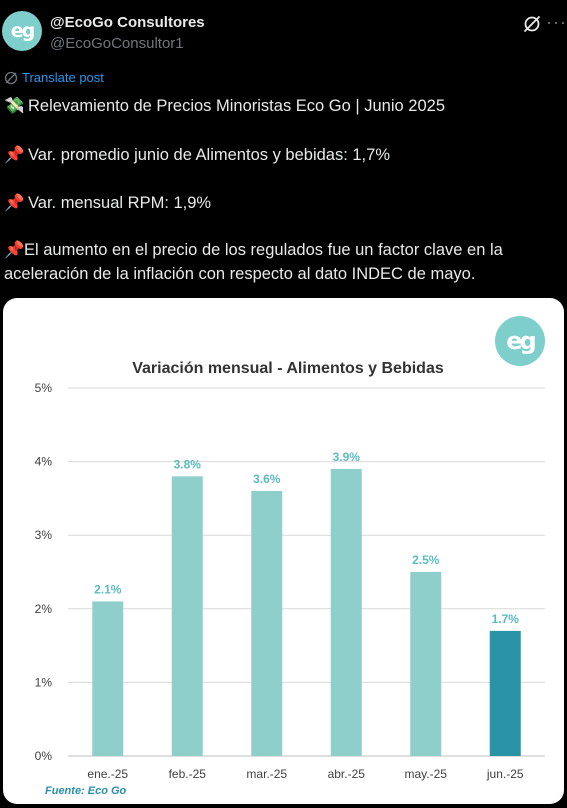 Image resolution: width=567 pixels, height=808 pixels. I want to click on y-tick-label: 0%, so click(44, 756).